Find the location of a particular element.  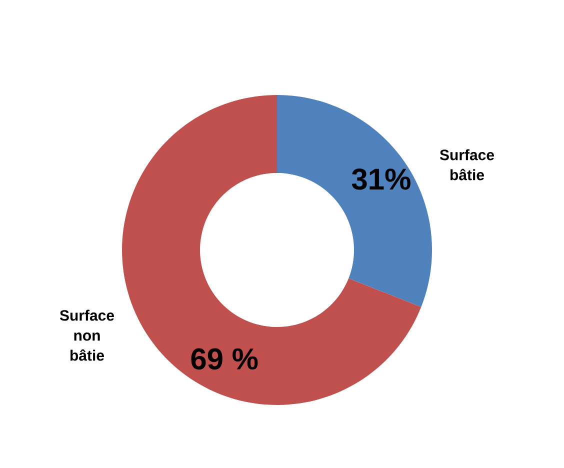

slice-label: Surface non bâtie is located at coordinates (87, 335).